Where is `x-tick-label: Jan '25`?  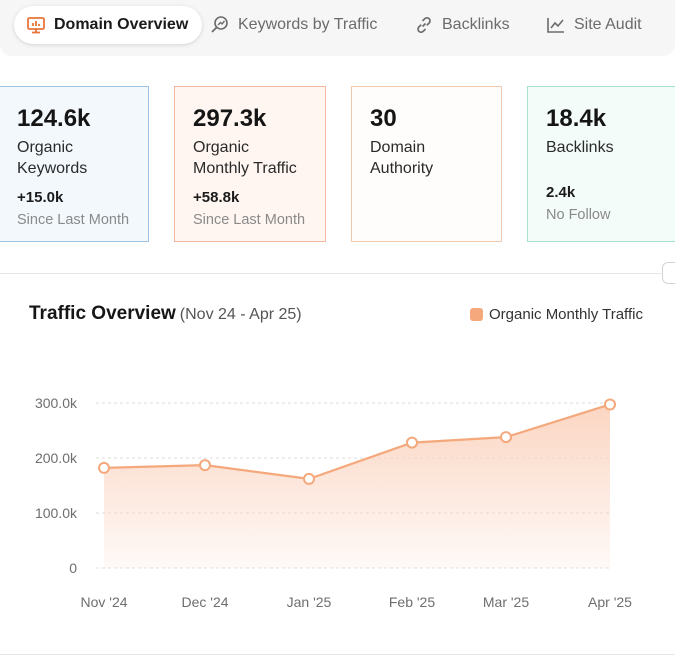
x-tick-label: Jan '25 is located at coordinates (309, 602).